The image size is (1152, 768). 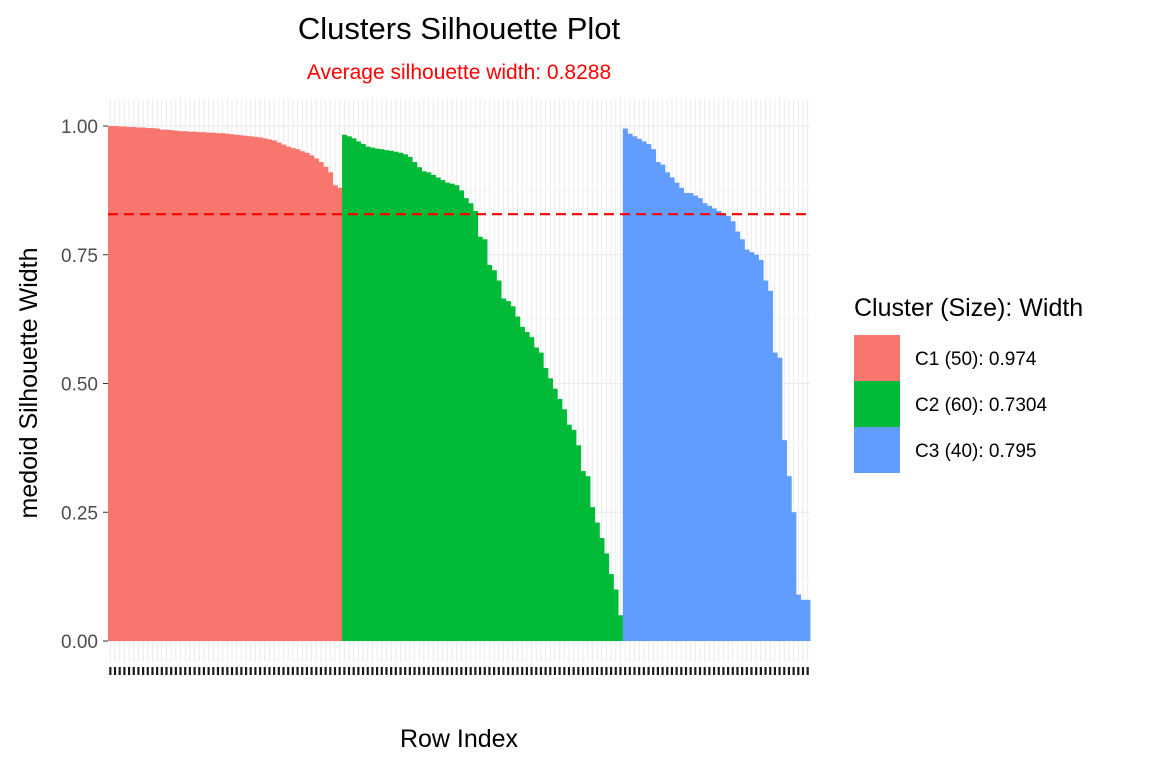 What do you see at coordinates (79, 256) in the screenshot?
I see `y-tick-label: 0.75` at bounding box center [79, 256].